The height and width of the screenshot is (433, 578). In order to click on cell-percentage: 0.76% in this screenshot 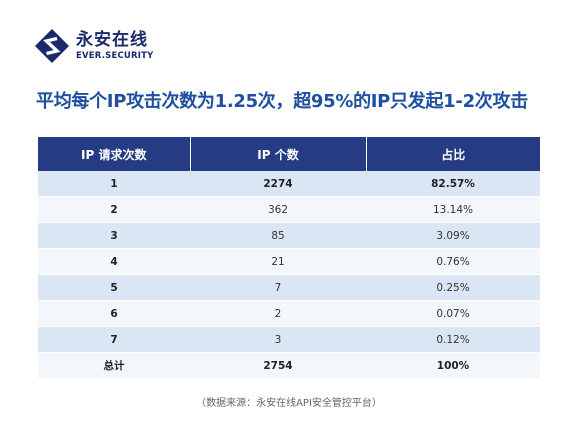, I will do `click(453, 261)`.